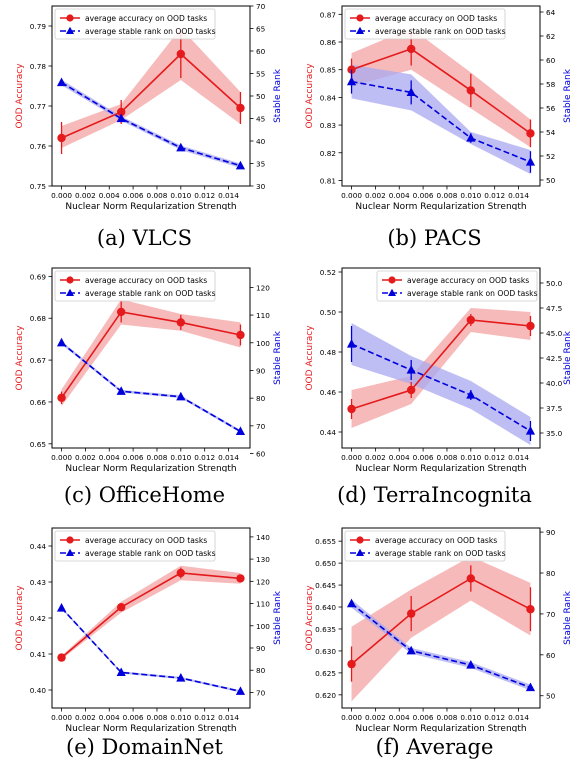 The image size is (579, 761). I want to click on y-tick-label: 0.635, so click(325, 629).